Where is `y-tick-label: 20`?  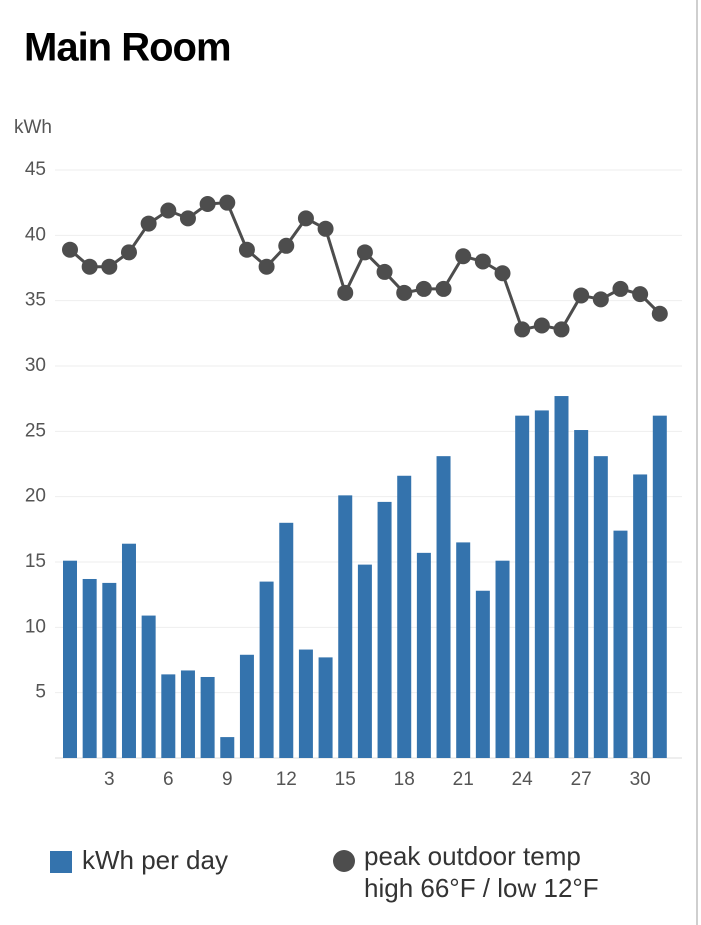
y-tick-label: 20 is located at coordinates (35, 496).